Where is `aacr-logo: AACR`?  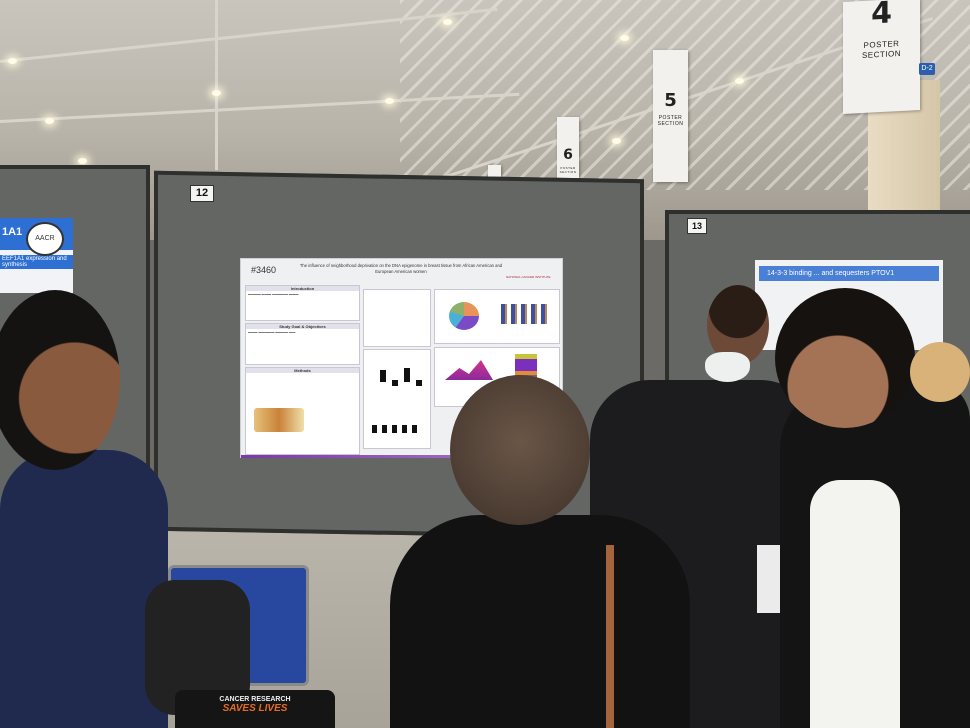 aacr-logo: AACR is located at coordinates (45, 239).